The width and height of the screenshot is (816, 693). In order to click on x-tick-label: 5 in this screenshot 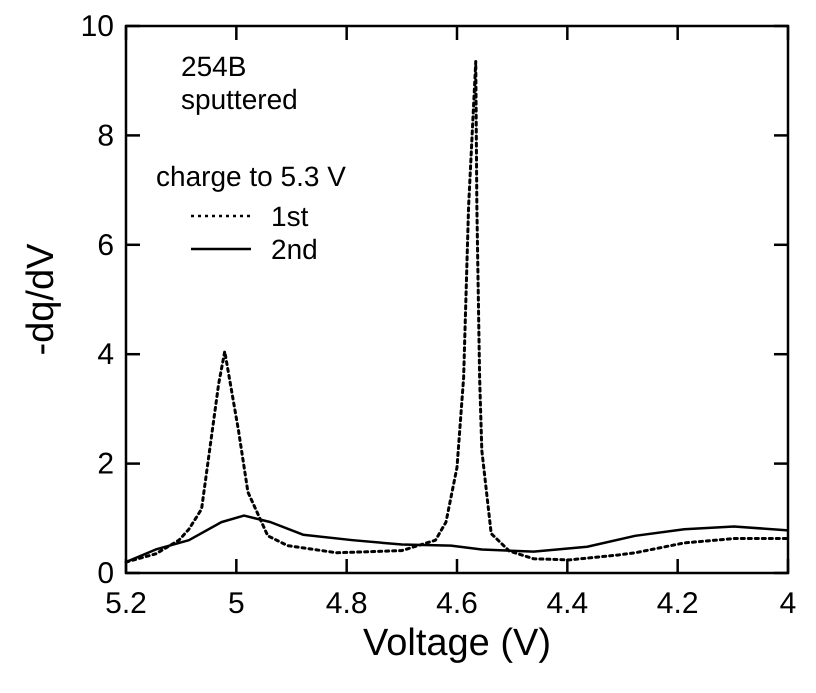, I will do `click(236, 603)`.